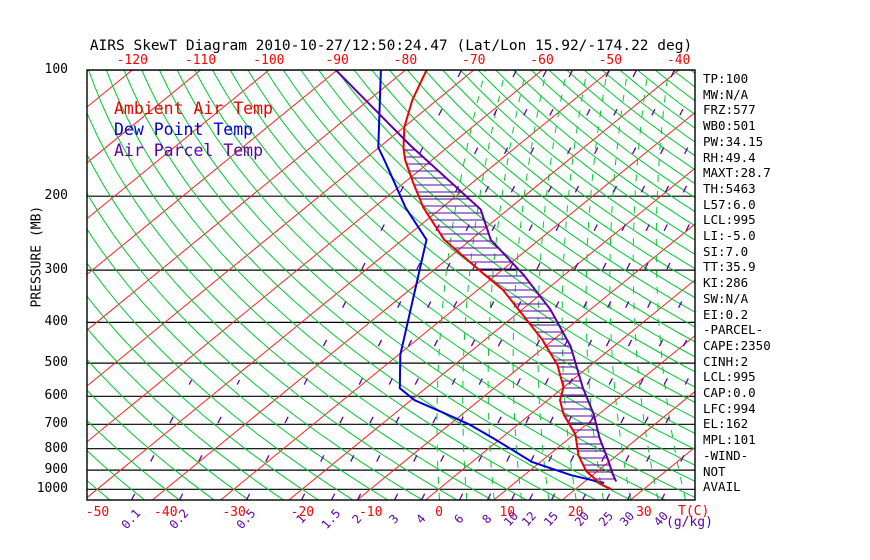 The width and height of the screenshot is (870, 560). What do you see at coordinates (405, 60) in the screenshot?
I see `top-temp-tick: -80` at bounding box center [405, 60].